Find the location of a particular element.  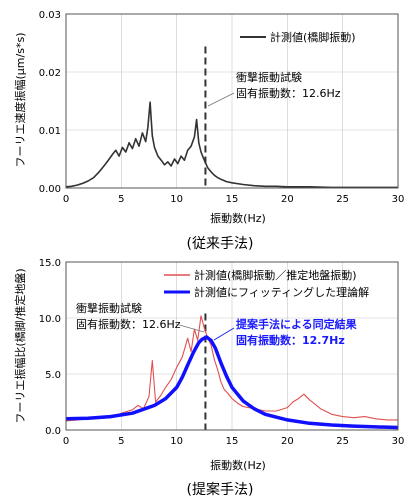

chart-bottom-annotation-line2: 固有振動数：12.6Hz is located at coordinates (128, 324).